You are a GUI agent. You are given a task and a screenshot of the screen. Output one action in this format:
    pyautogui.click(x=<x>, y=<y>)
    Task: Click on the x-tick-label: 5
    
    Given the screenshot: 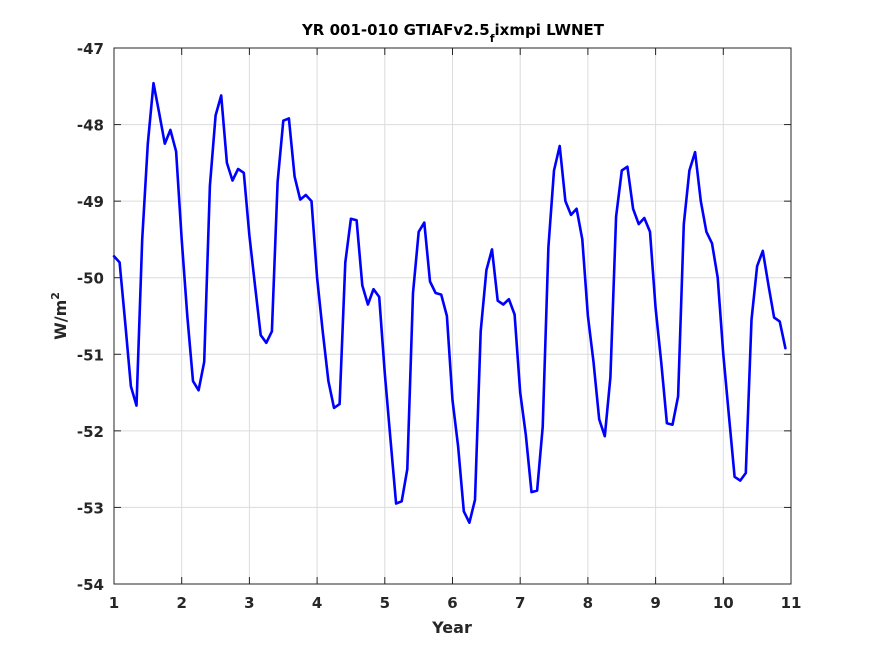 What is the action you would take?
    pyautogui.click(x=385, y=603)
    